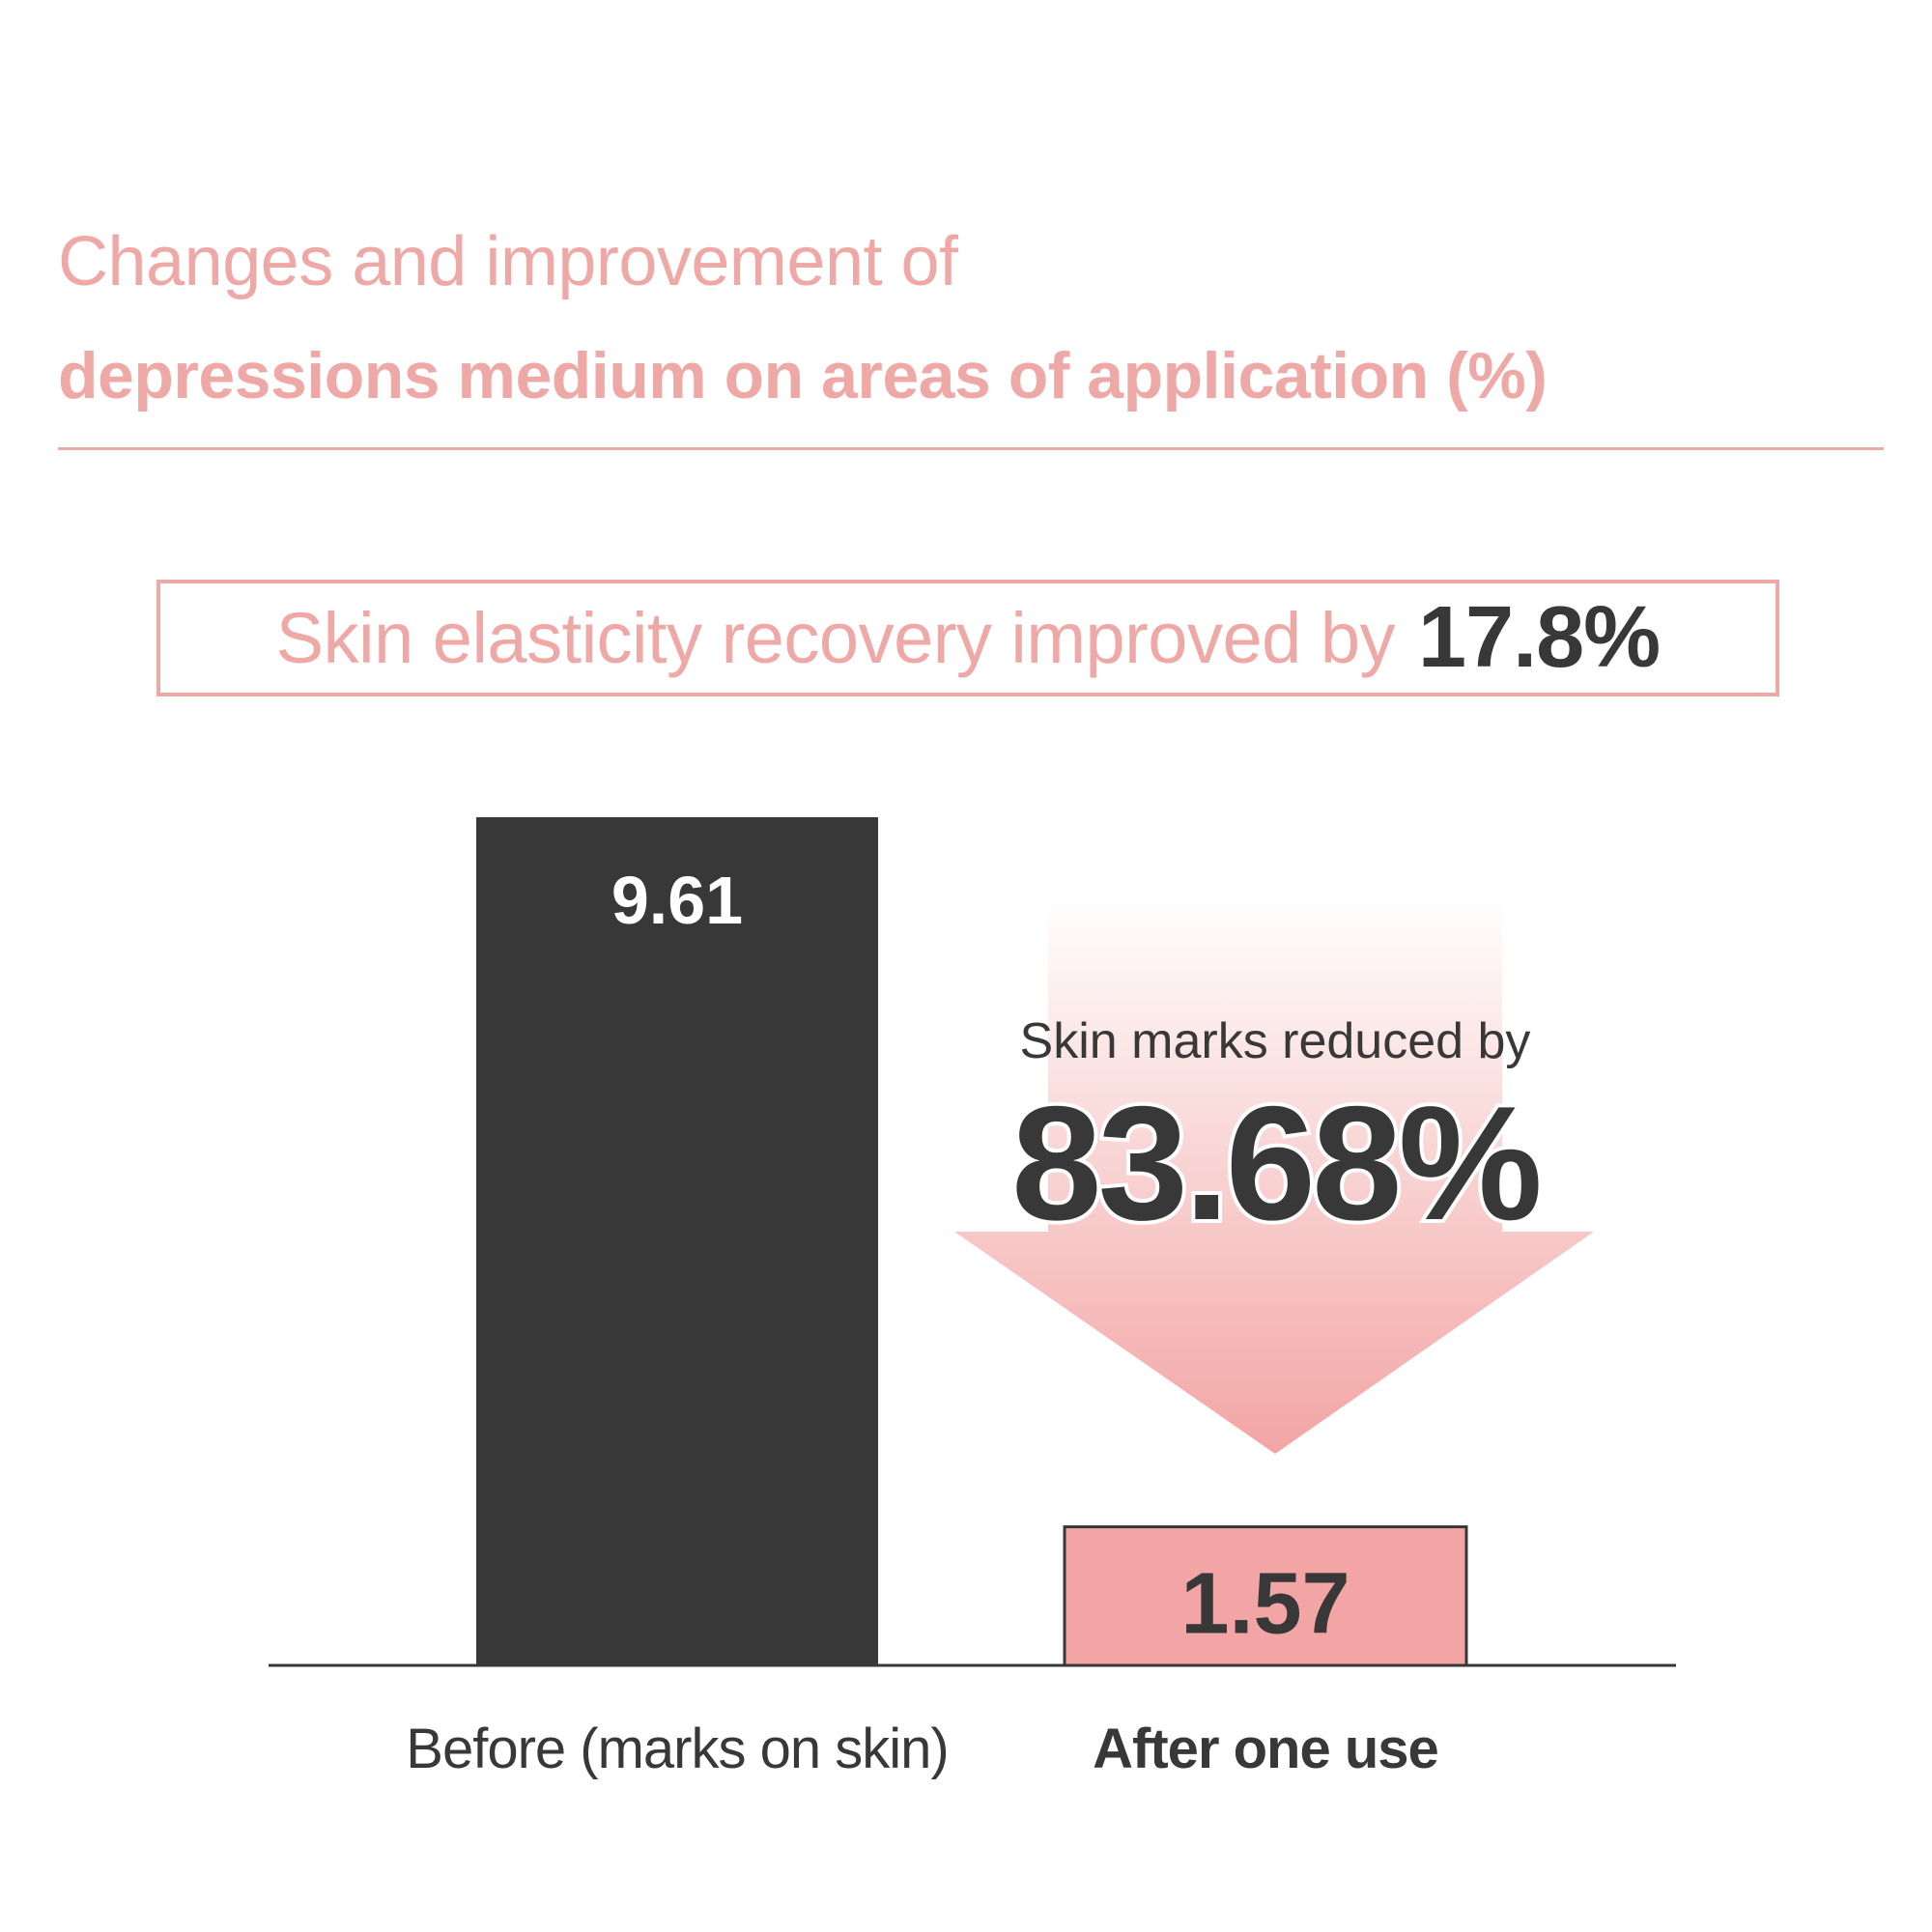 The image size is (1932, 1932). What do you see at coordinates (677, 1749) in the screenshot?
I see `x-tick-label: Before (marks on skin)` at bounding box center [677, 1749].